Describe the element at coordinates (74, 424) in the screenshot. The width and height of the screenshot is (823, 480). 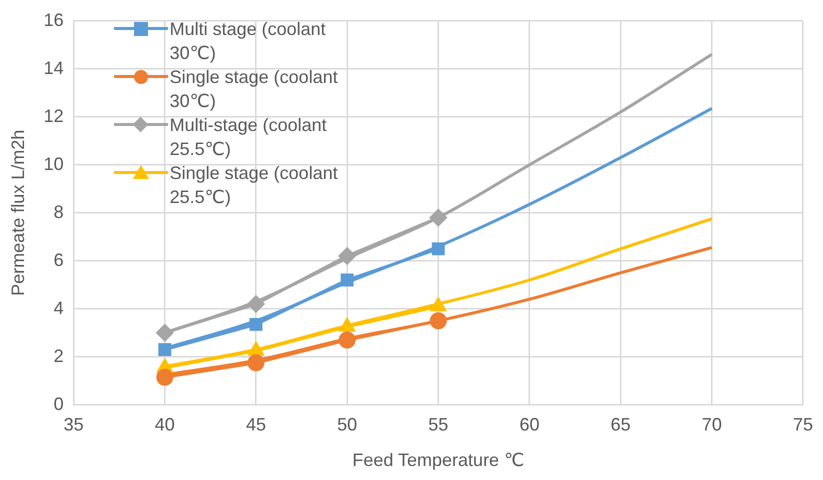
I see `x-tick-label: 35` at that location.